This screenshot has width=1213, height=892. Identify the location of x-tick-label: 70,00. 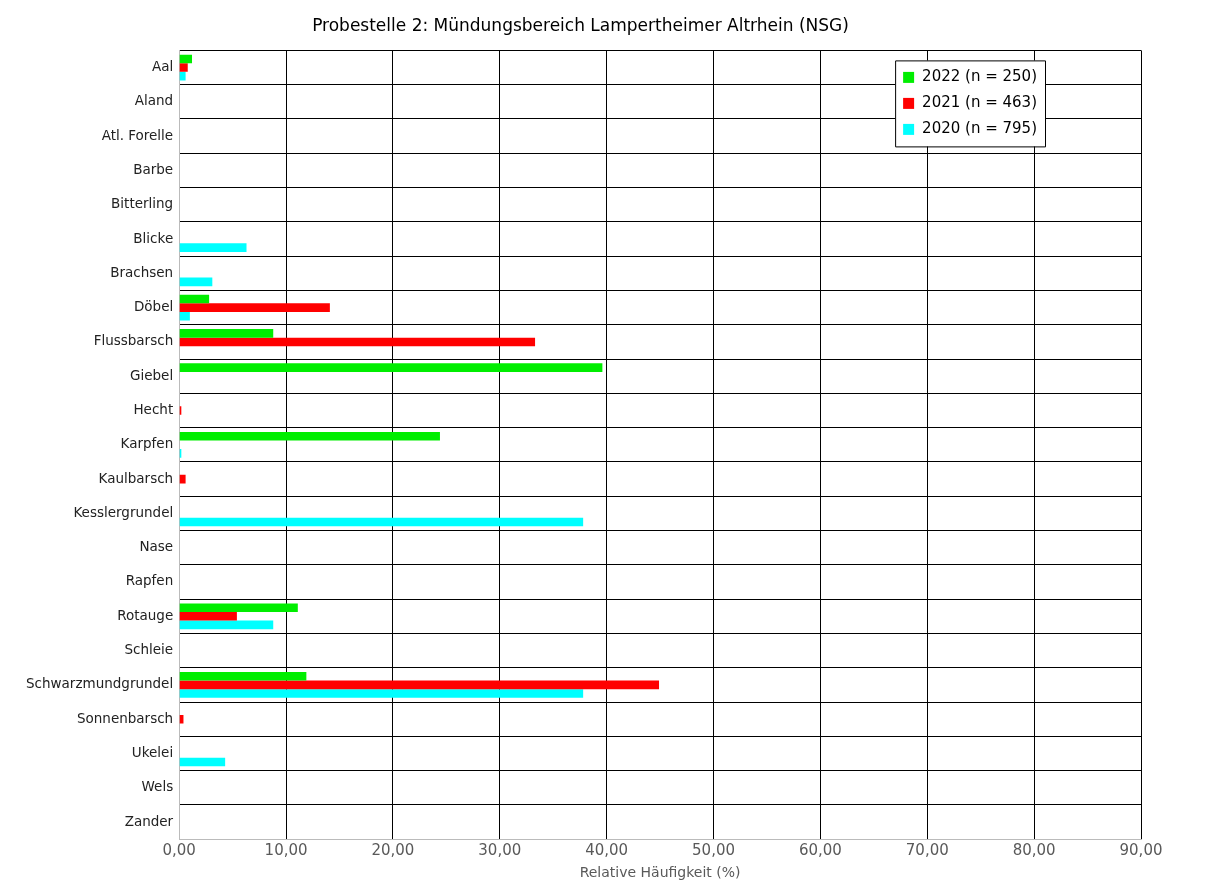
(927, 850).